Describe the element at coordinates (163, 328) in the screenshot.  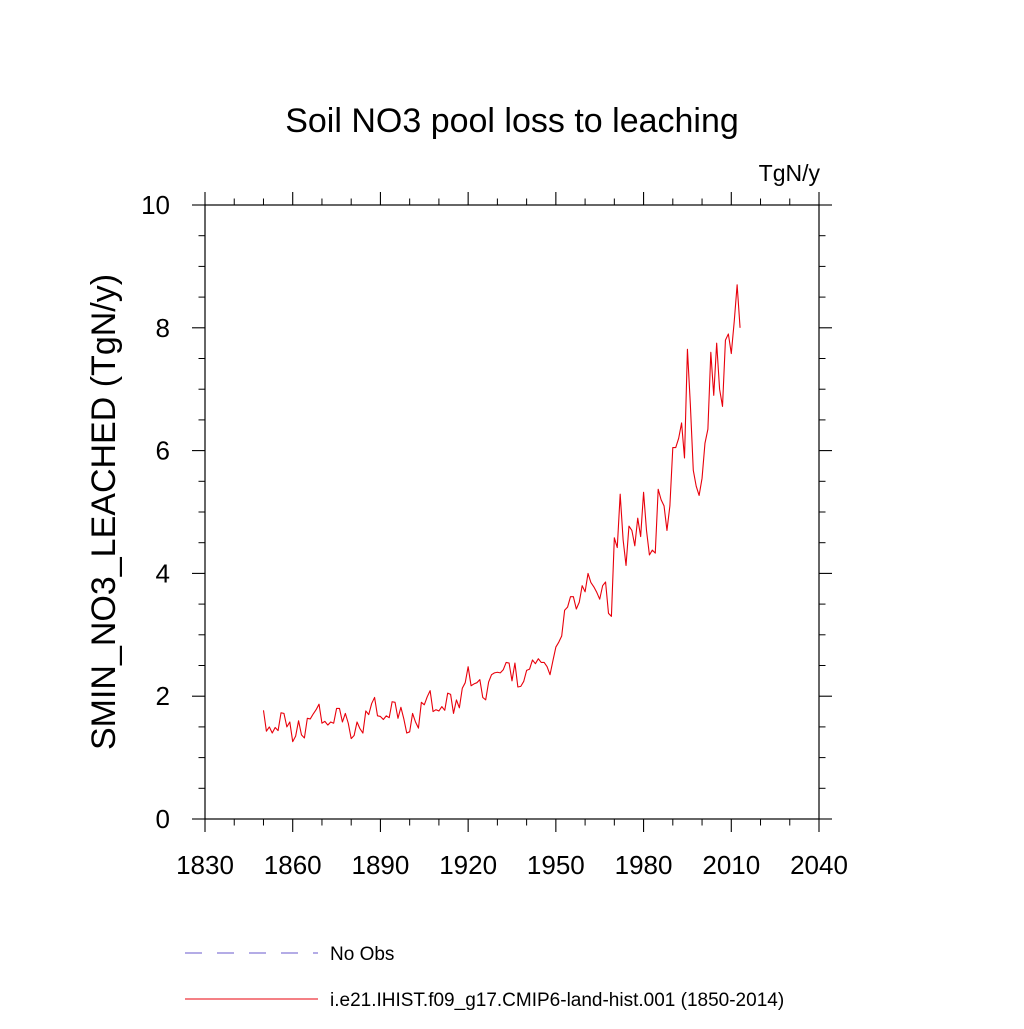
I see `y-tick-label: 8` at that location.